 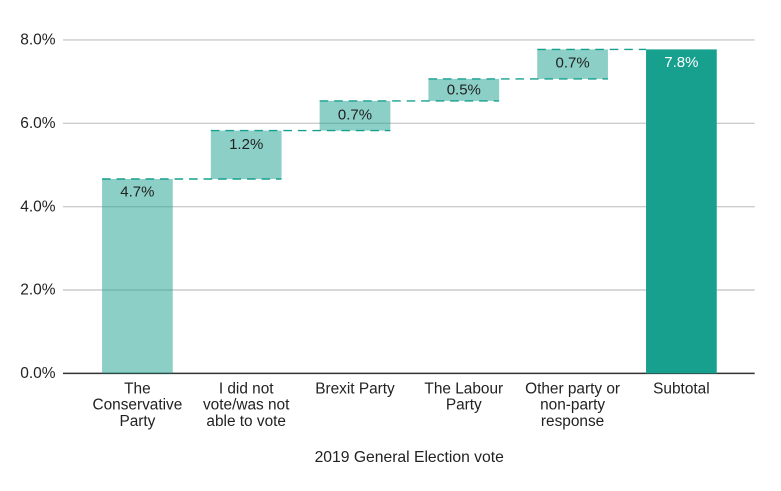 What do you see at coordinates (38, 206) in the screenshot?
I see `svg-text: 4.0%` at bounding box center [38, 206].